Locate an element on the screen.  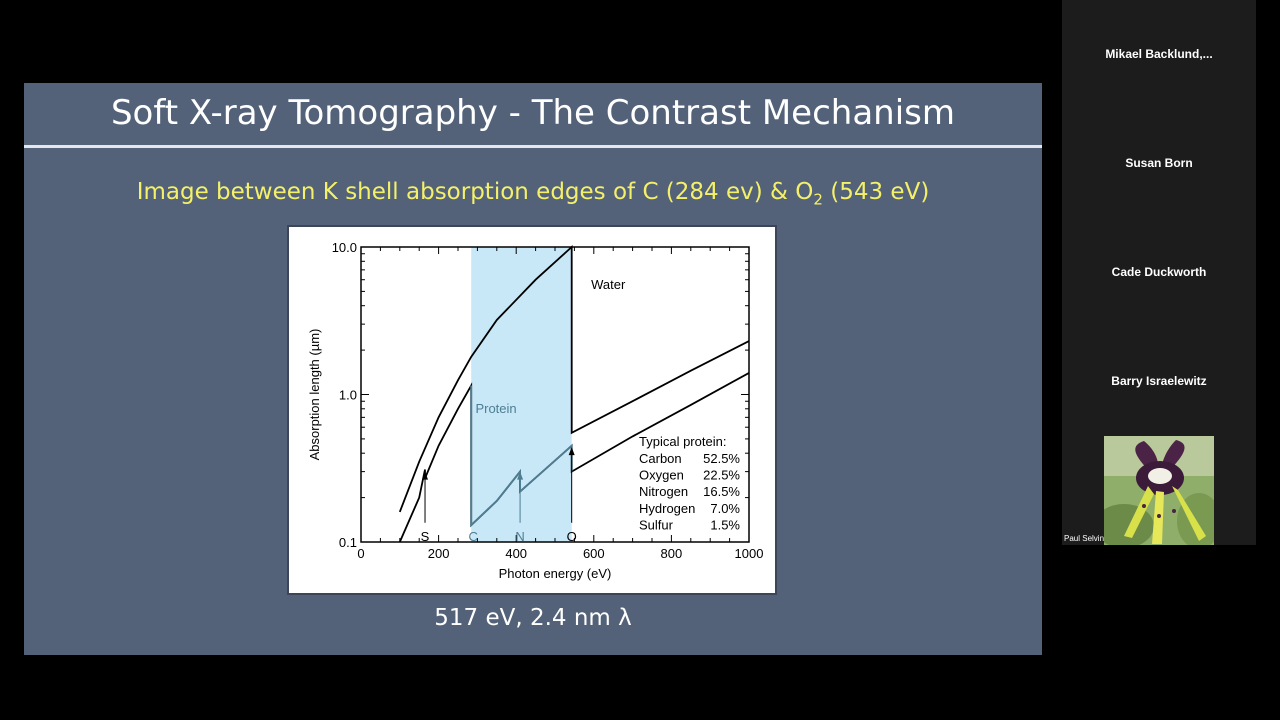
composition-title: Typical protein: is located at coordinates (682, 441).